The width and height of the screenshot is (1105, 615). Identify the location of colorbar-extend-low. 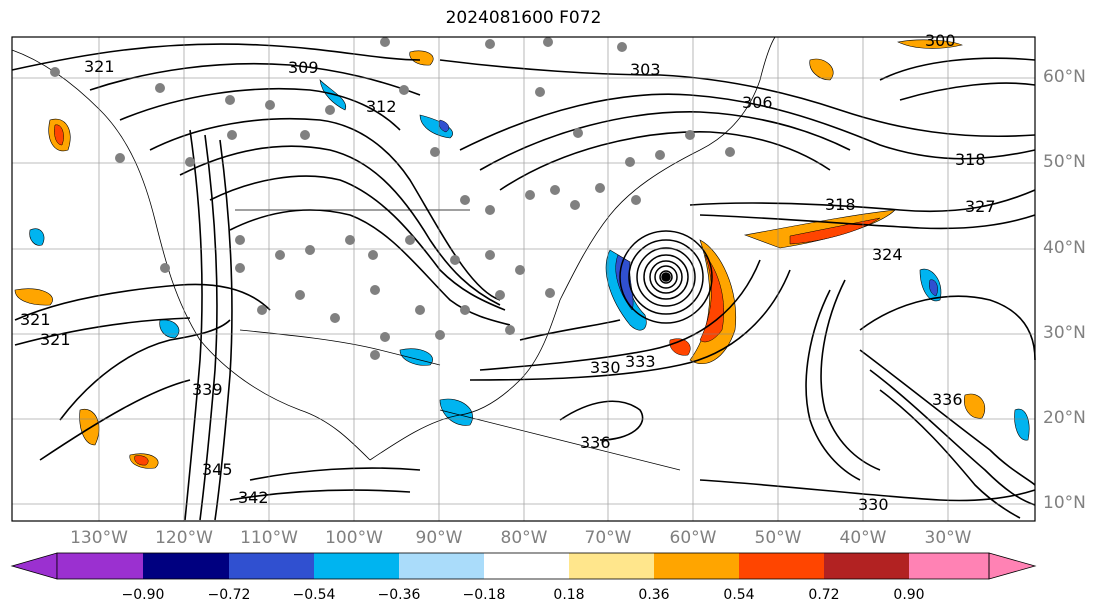
(34, 566).